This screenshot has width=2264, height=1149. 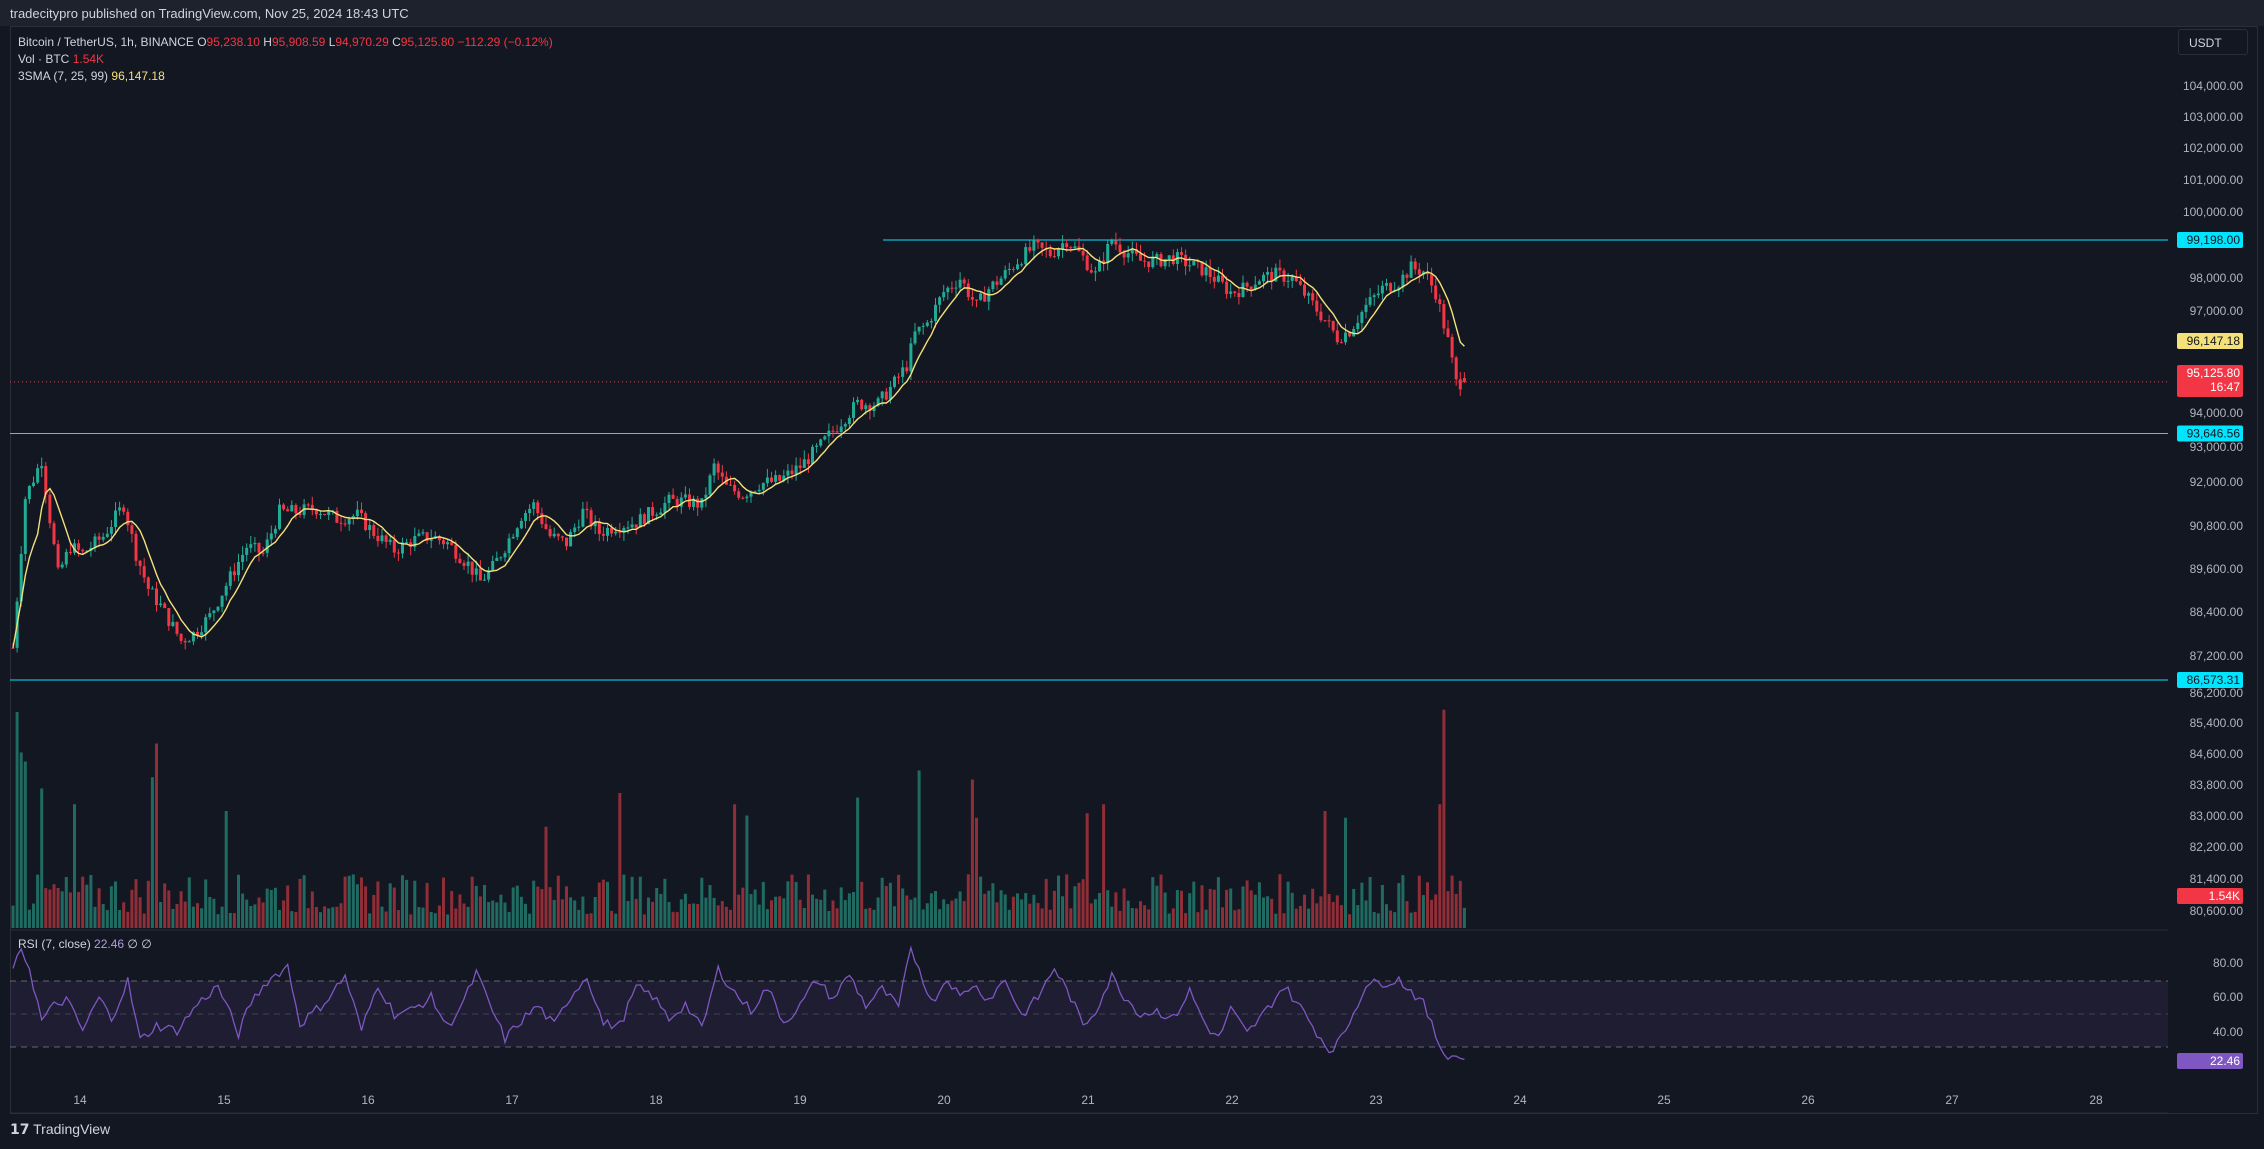 What do you see at coordinates (944, 1100) in the screenshot?
I see `time-tick-label: 20` at bounding box center [944, 1100].